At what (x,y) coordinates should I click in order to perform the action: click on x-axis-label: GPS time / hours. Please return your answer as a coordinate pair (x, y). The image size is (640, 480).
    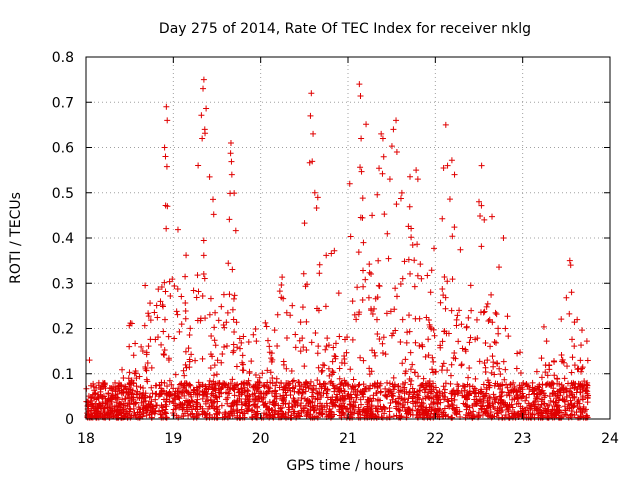
    Looking at the image, I should click on (344, 466).